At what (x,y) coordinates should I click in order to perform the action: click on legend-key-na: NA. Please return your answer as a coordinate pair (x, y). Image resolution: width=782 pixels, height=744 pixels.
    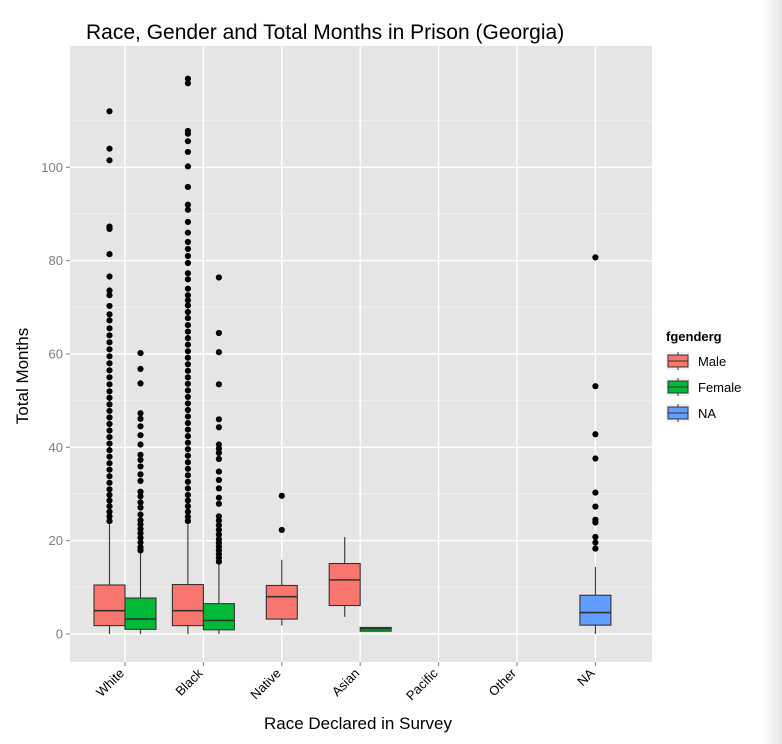
    Looking at the image, I should click on (691, 413).